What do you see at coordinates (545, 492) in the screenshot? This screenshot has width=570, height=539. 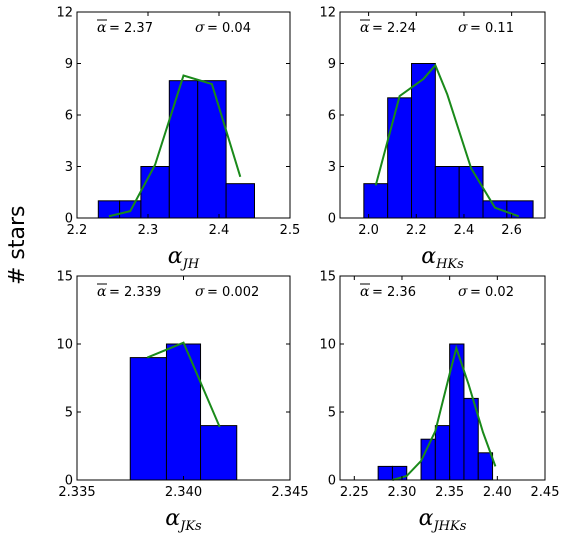 I see `x-tick-label: 2.45` at bounding box center [545, 492].